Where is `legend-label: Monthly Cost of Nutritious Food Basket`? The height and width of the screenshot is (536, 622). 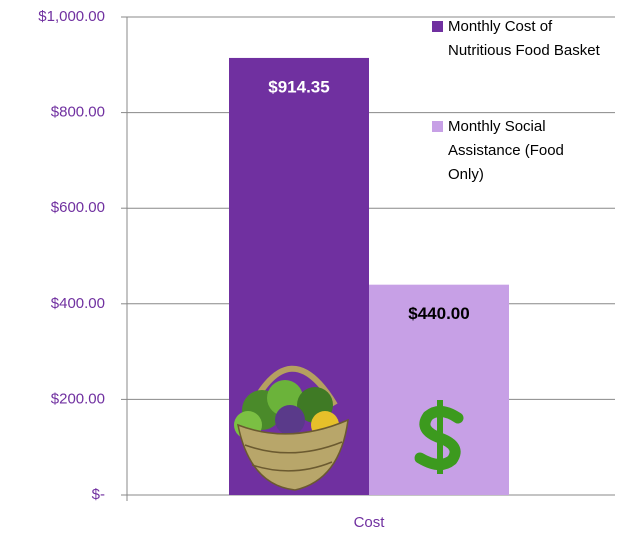 legend-label: Monthly Cost of Nutritious Food Basket is located at coordinates (524, 38).